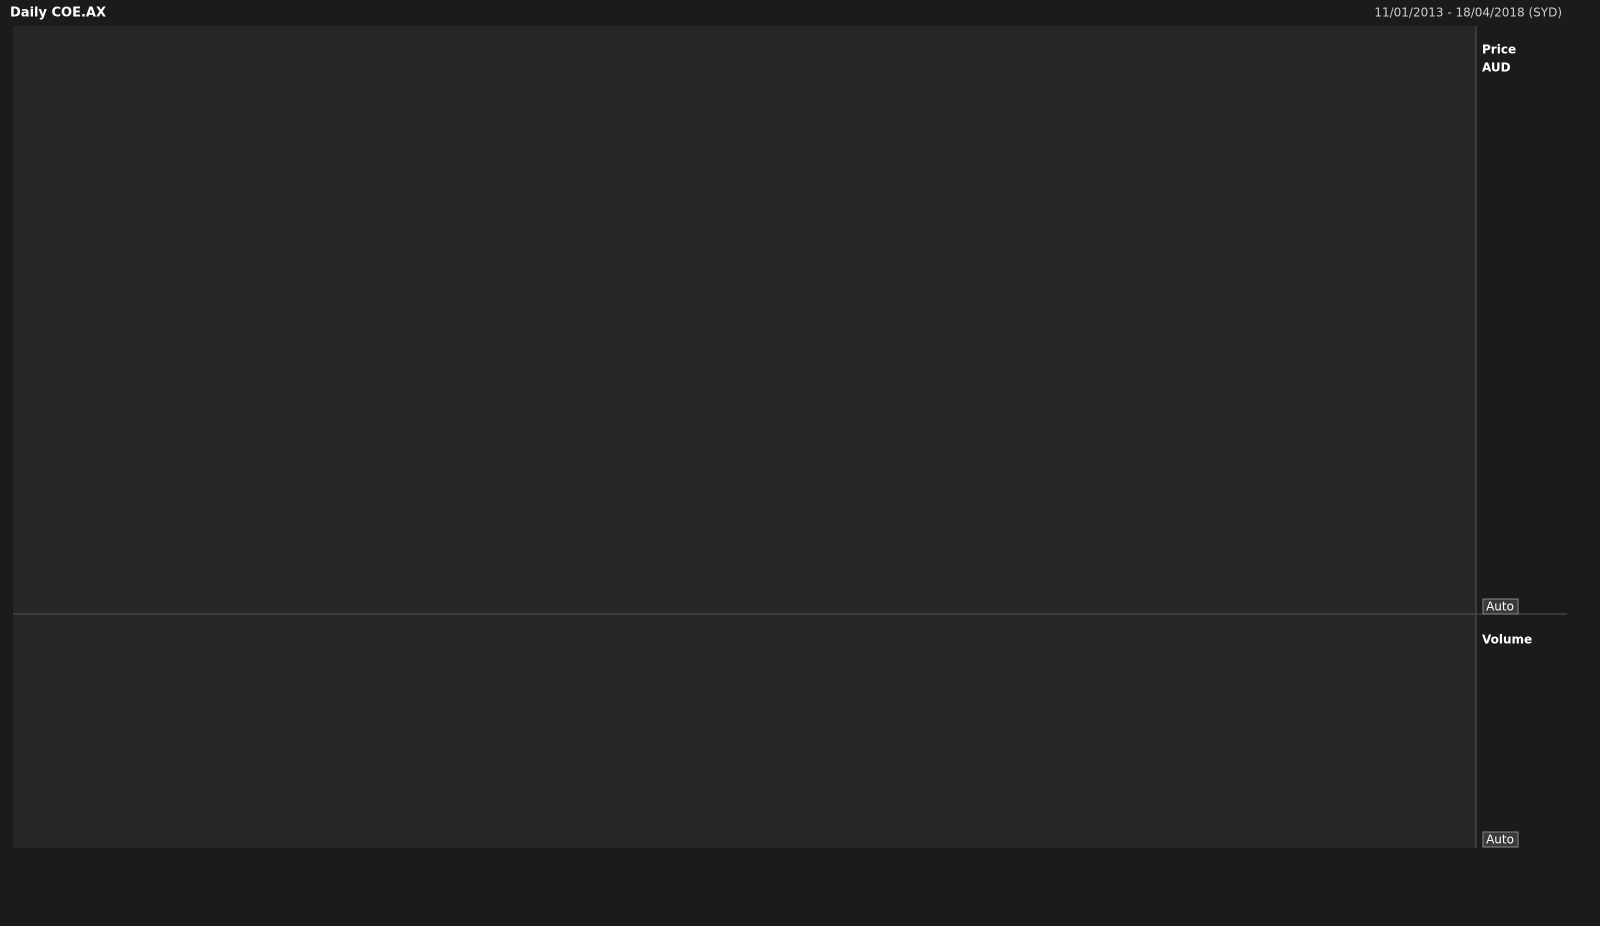 The height and width of the screenshot is (926, 1600). What do you see at coordinates (1507, 640) in the screenshot?
I see `volume-axis-title: Volume` at bounding box center [1507, 640].